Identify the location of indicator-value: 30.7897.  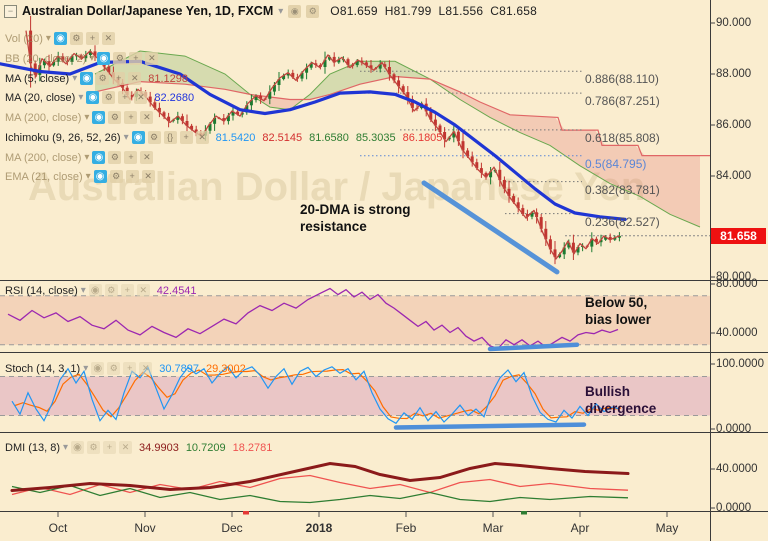
(179, 368).